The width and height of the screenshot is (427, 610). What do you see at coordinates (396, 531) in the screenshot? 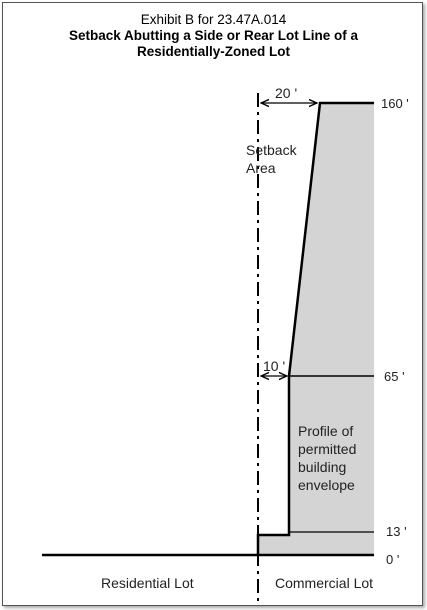
I see `height-13-label: 13 '` at bounding box center [396, 531].